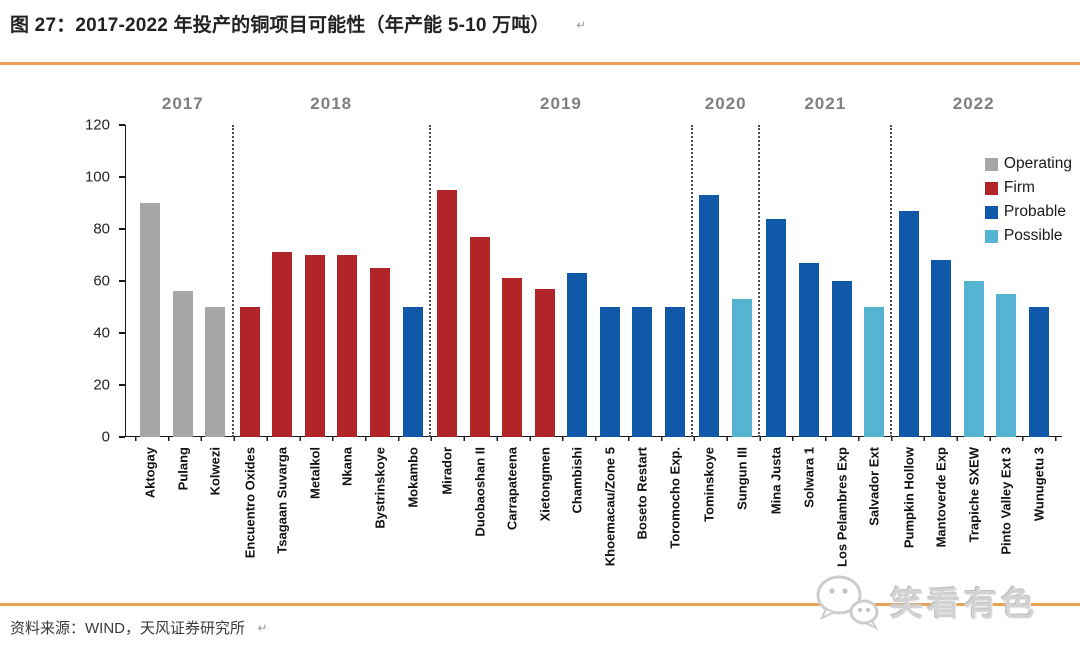 The image size is (1080, 651). Describe the element at coordinates (413, 477) in the screenshot. I see `x-axis-label: Mokambo` at that location.